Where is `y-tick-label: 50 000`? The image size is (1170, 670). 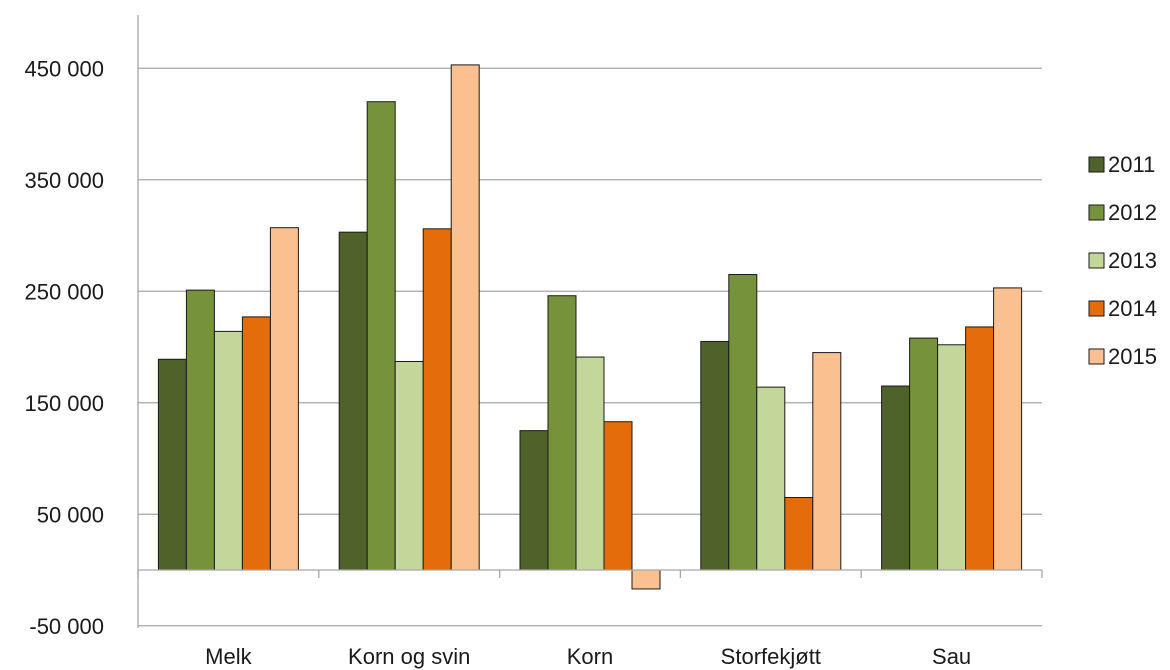 y-tick-label: 50 000 is located at coordinates (70, 514).